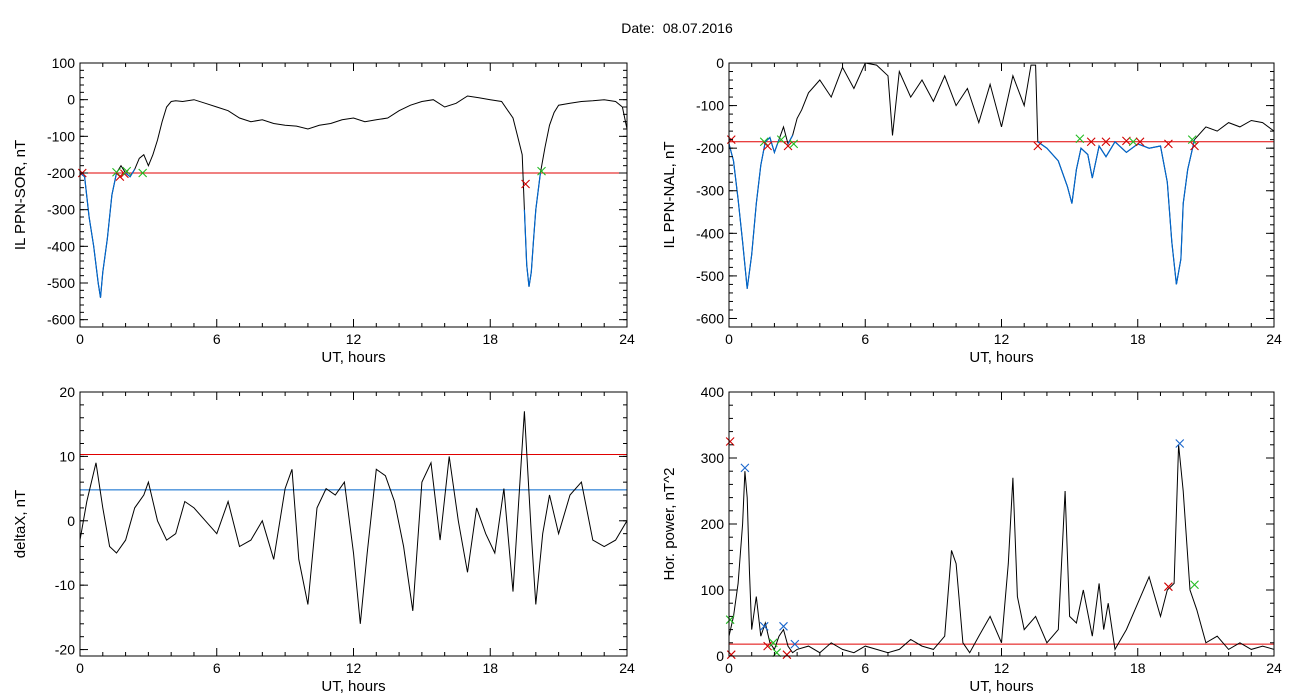  I want to click on power-y-tick-label: 0, so click(720, 656).